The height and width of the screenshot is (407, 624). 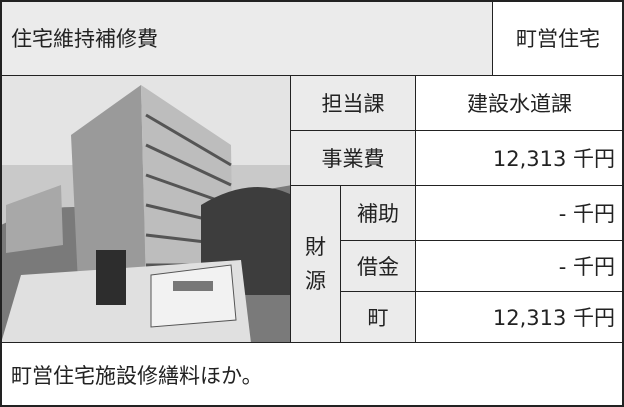 I want to click on category: 町営住宅, so click(x=558, y=38).